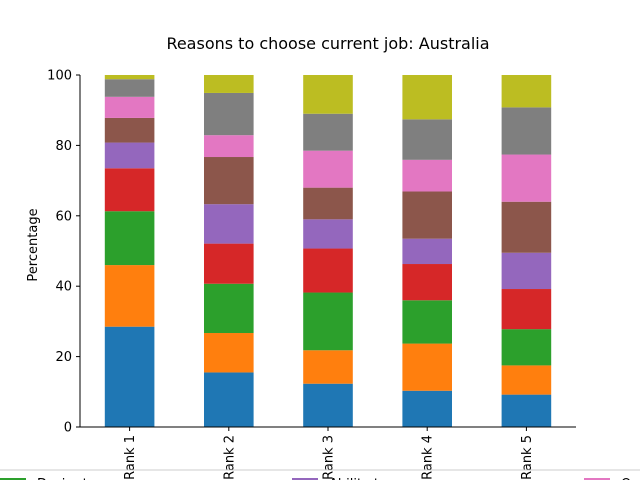  I want to click on y-axis: 0 20 40 60 80 100, so click(64, 252).